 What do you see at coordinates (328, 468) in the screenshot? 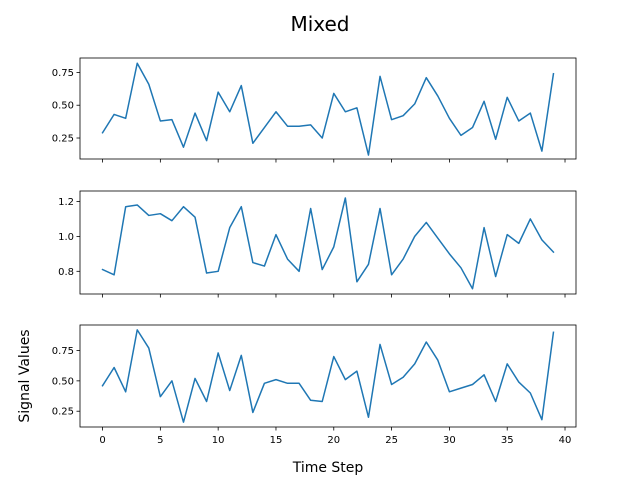
I see `x-axis-label: Time Step` at bounding box center [328, 468].